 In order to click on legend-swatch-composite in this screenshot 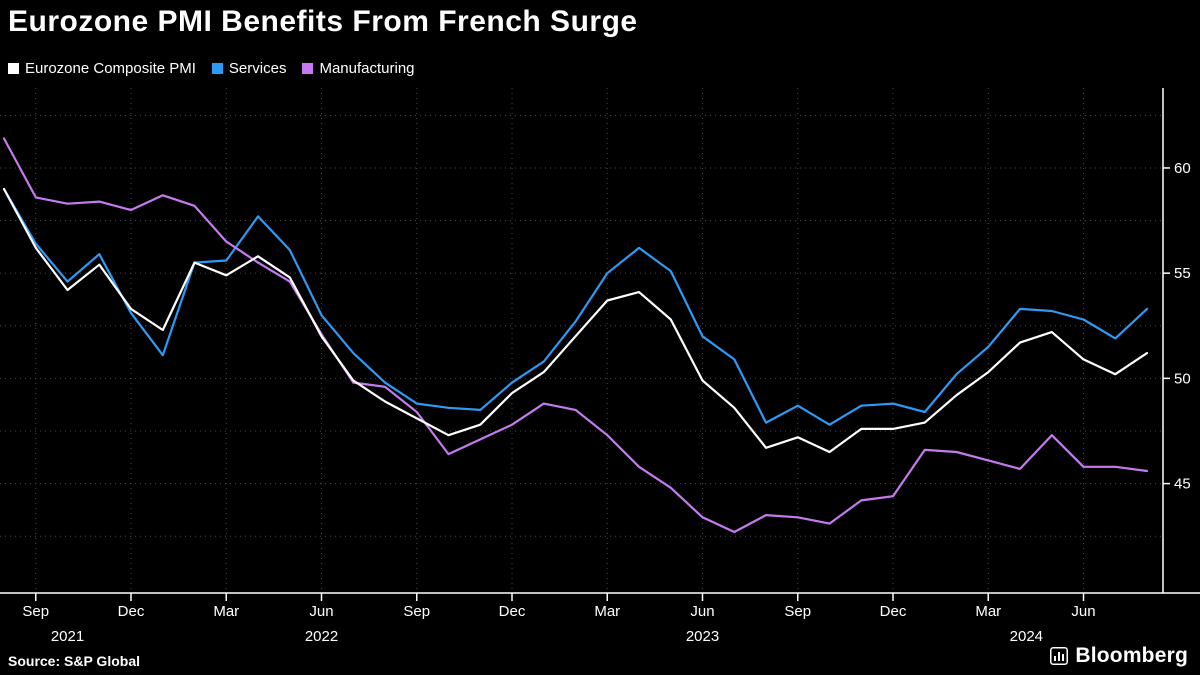, I will do `click(13, 68)`.